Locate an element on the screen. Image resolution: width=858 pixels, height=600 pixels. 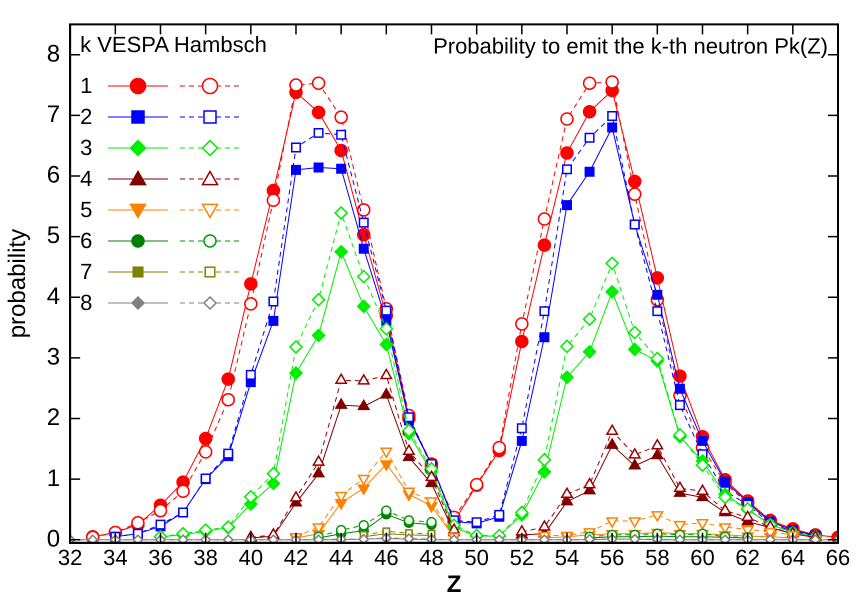
y-axis-title: probability is located at coordinates (18, 283).